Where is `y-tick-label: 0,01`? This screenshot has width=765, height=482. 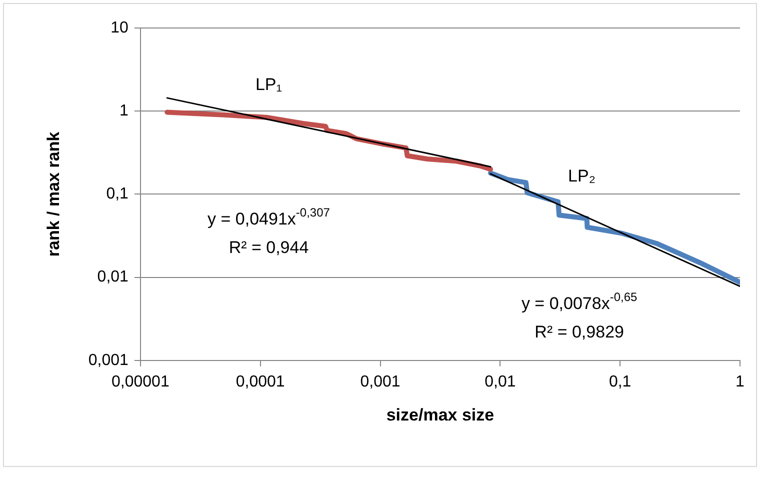
y-tick-label: 0,01 is located at coordinates (113, 277).